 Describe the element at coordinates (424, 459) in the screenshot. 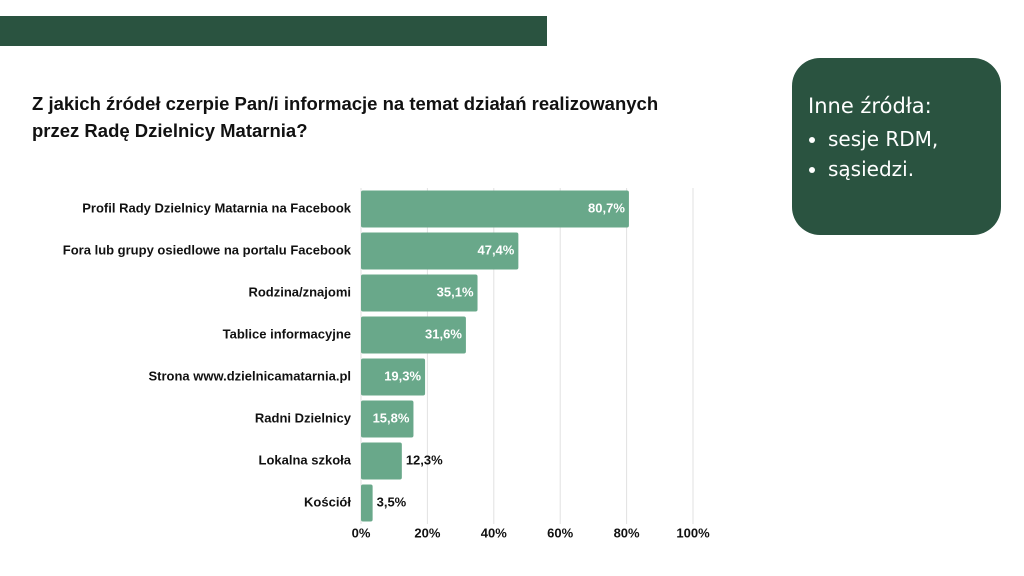

I see `value-label: 12,3%` at that location.